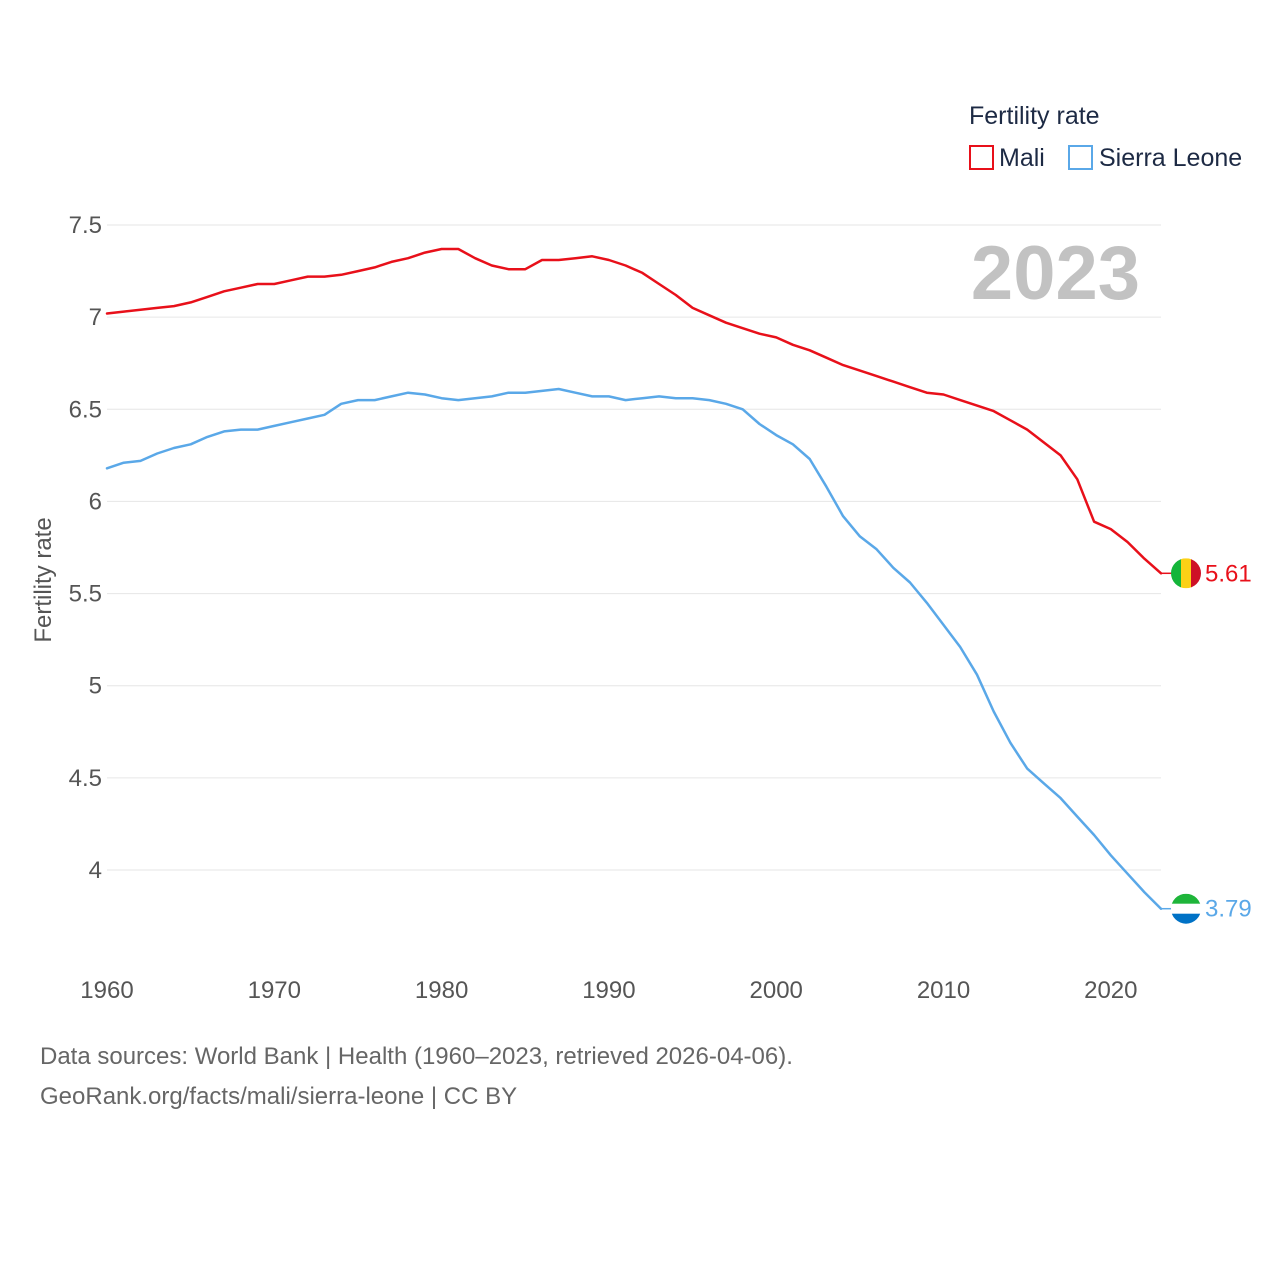  What do you see at coordinates (85, 778) in the screenshot?
I see `y-tick-label: 4.5` at bounding box center [85, 778].